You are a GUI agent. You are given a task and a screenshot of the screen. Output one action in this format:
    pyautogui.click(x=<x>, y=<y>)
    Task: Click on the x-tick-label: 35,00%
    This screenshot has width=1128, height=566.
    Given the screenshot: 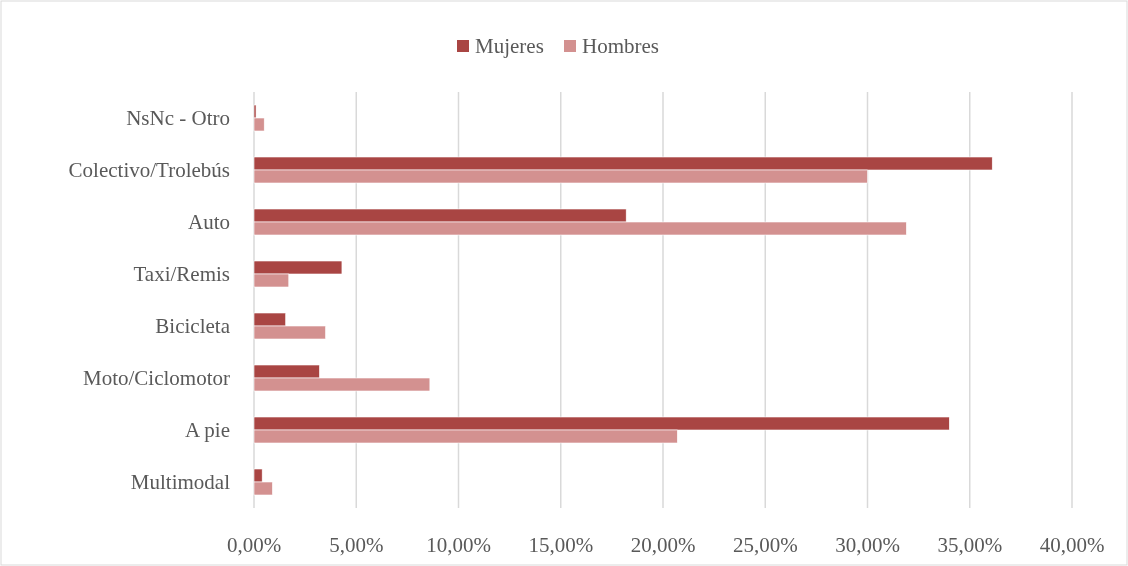 What is the action you would take?
    pyautogui.click(x=970, y=545)
    